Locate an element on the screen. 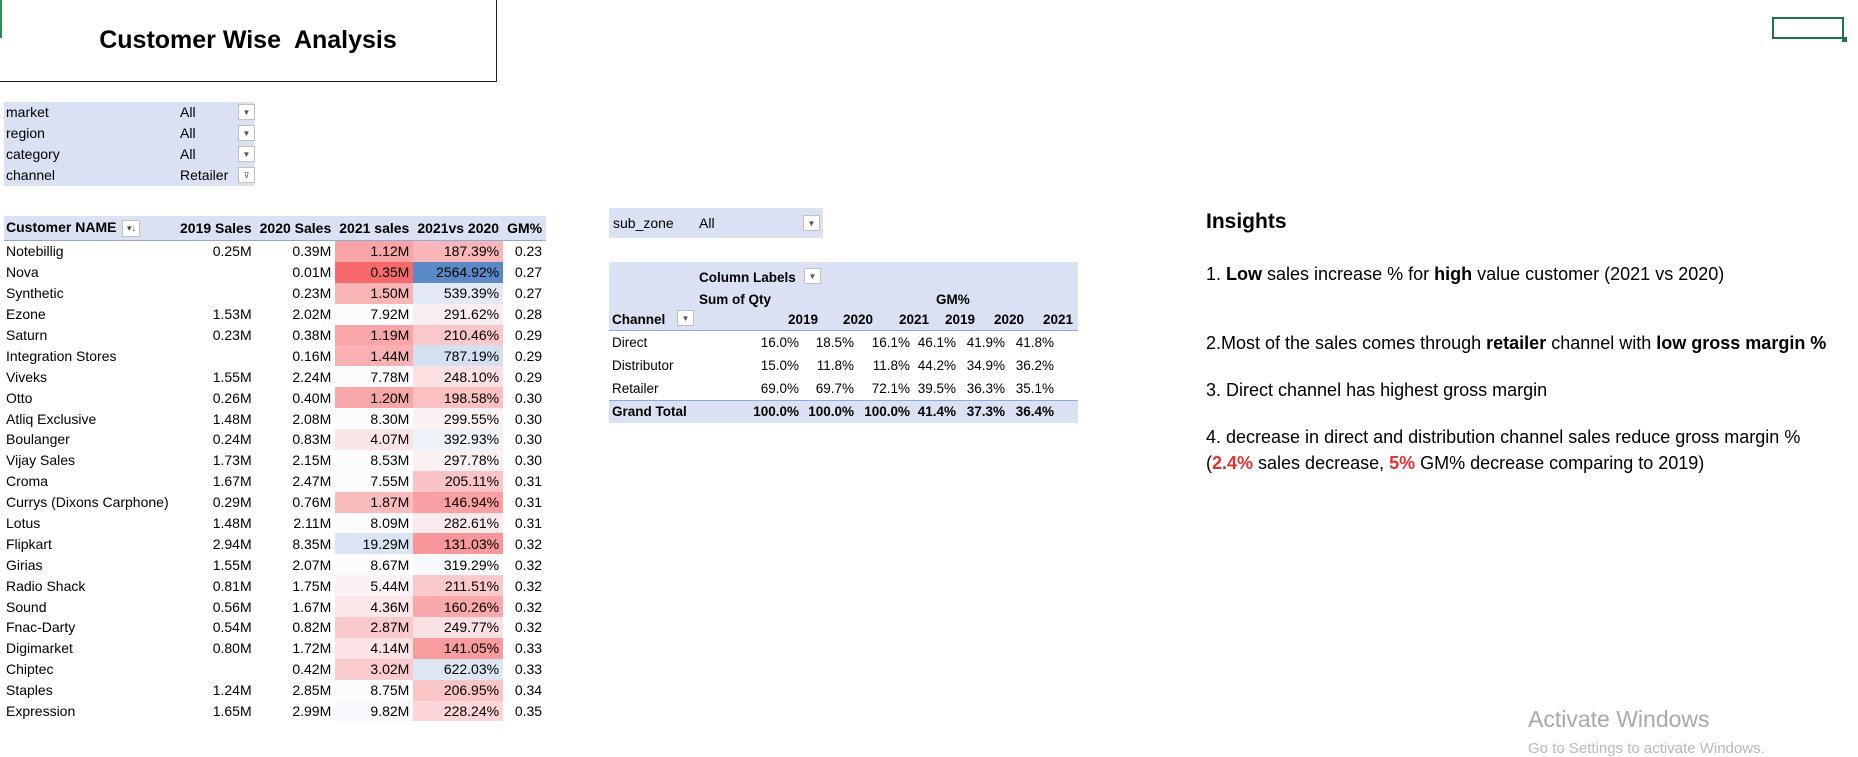  sales-2020: 2.08M is located at coordinates (312, 418).